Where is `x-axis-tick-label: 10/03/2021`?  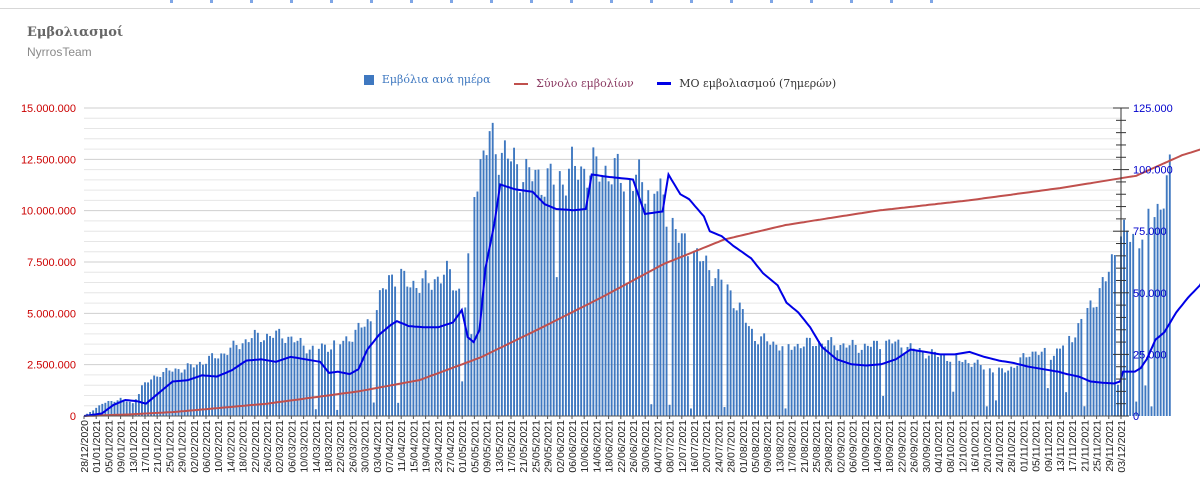
x-axis-tick-label: 10/03/2021 is located at coordinates (305, 446).